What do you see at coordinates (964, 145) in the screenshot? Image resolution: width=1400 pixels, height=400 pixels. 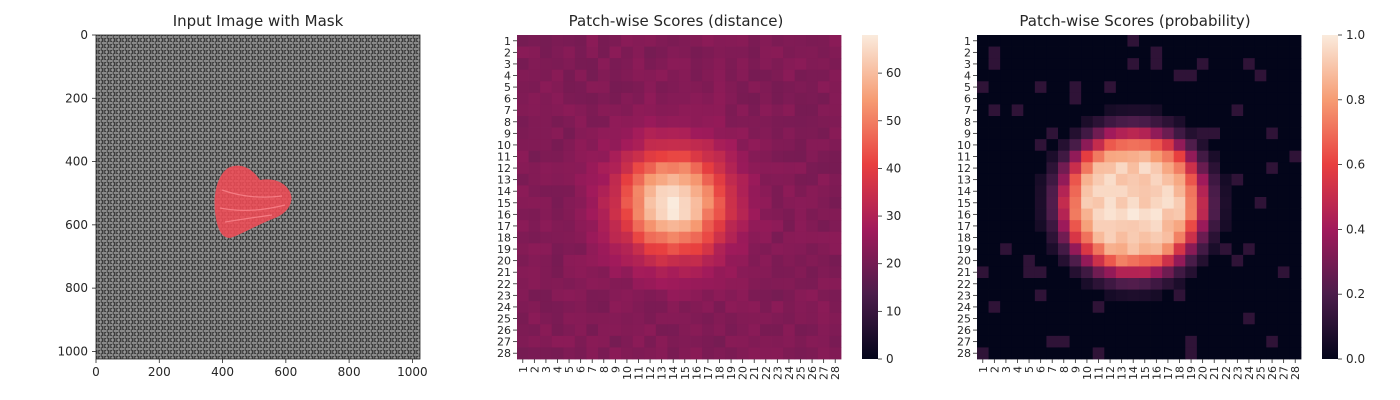 I see `row-tick-label: 10` at bounding box center [964, 145].